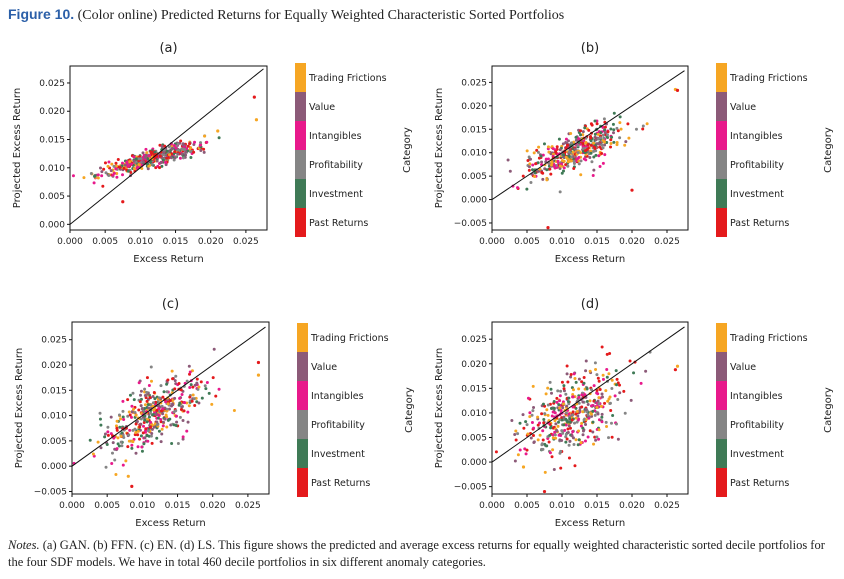  I want to click on figure-label: Figure 10., so click(41, 14).